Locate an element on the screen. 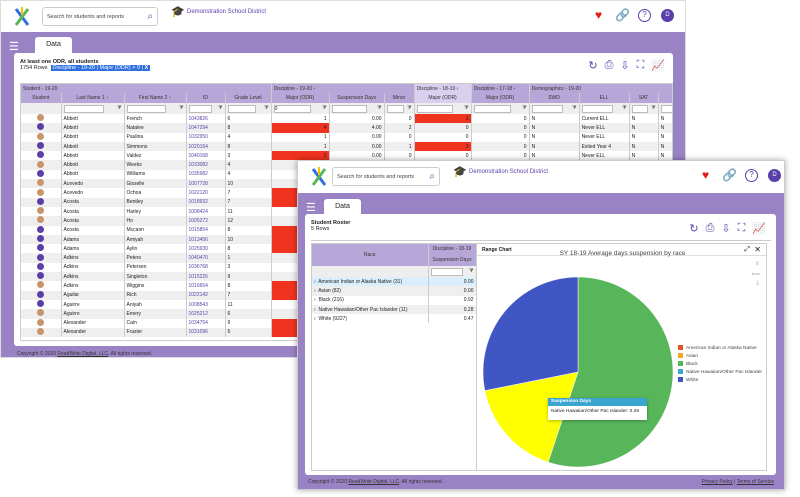 The image size is (800, 497). close-icon: ✕ is located at coordinates (757, 249).